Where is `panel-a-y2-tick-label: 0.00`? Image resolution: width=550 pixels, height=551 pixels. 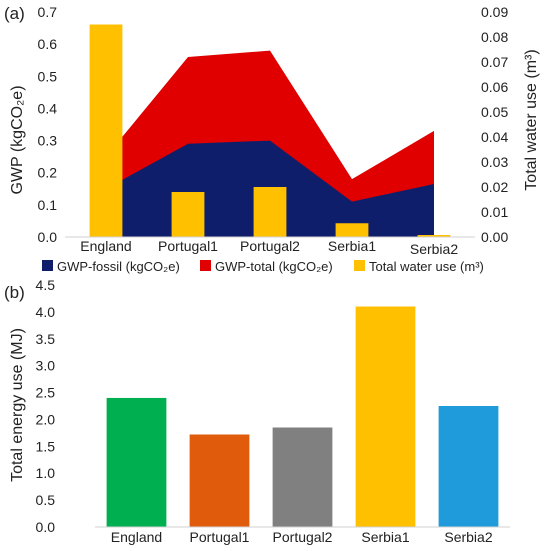
panel-a-y2-tick-label: 0.00 is located at coordinates (494, 237).